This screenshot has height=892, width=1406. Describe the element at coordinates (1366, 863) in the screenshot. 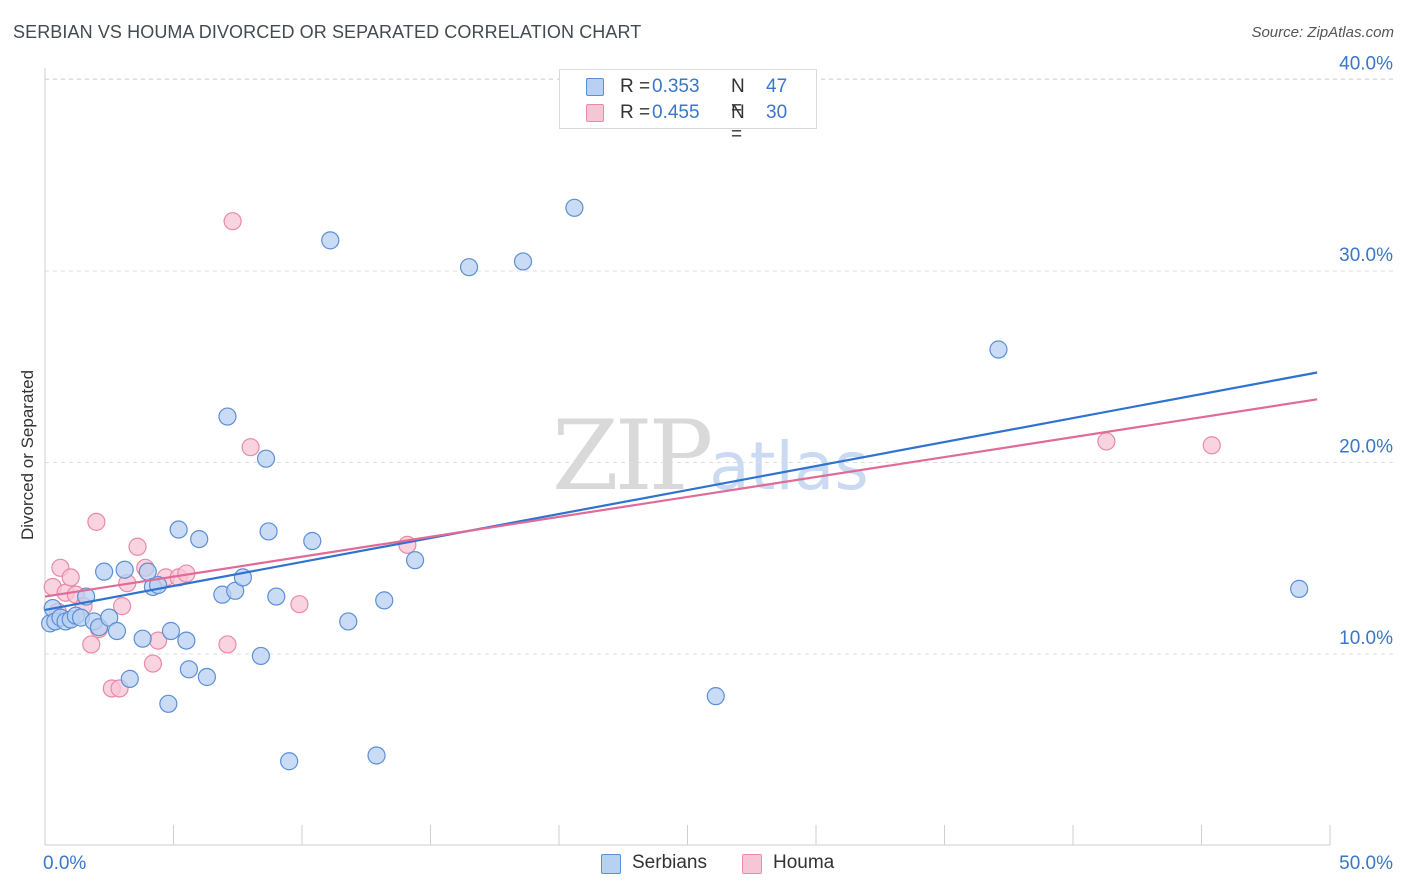

I see `x-tick-label: 50.0%` at that location.